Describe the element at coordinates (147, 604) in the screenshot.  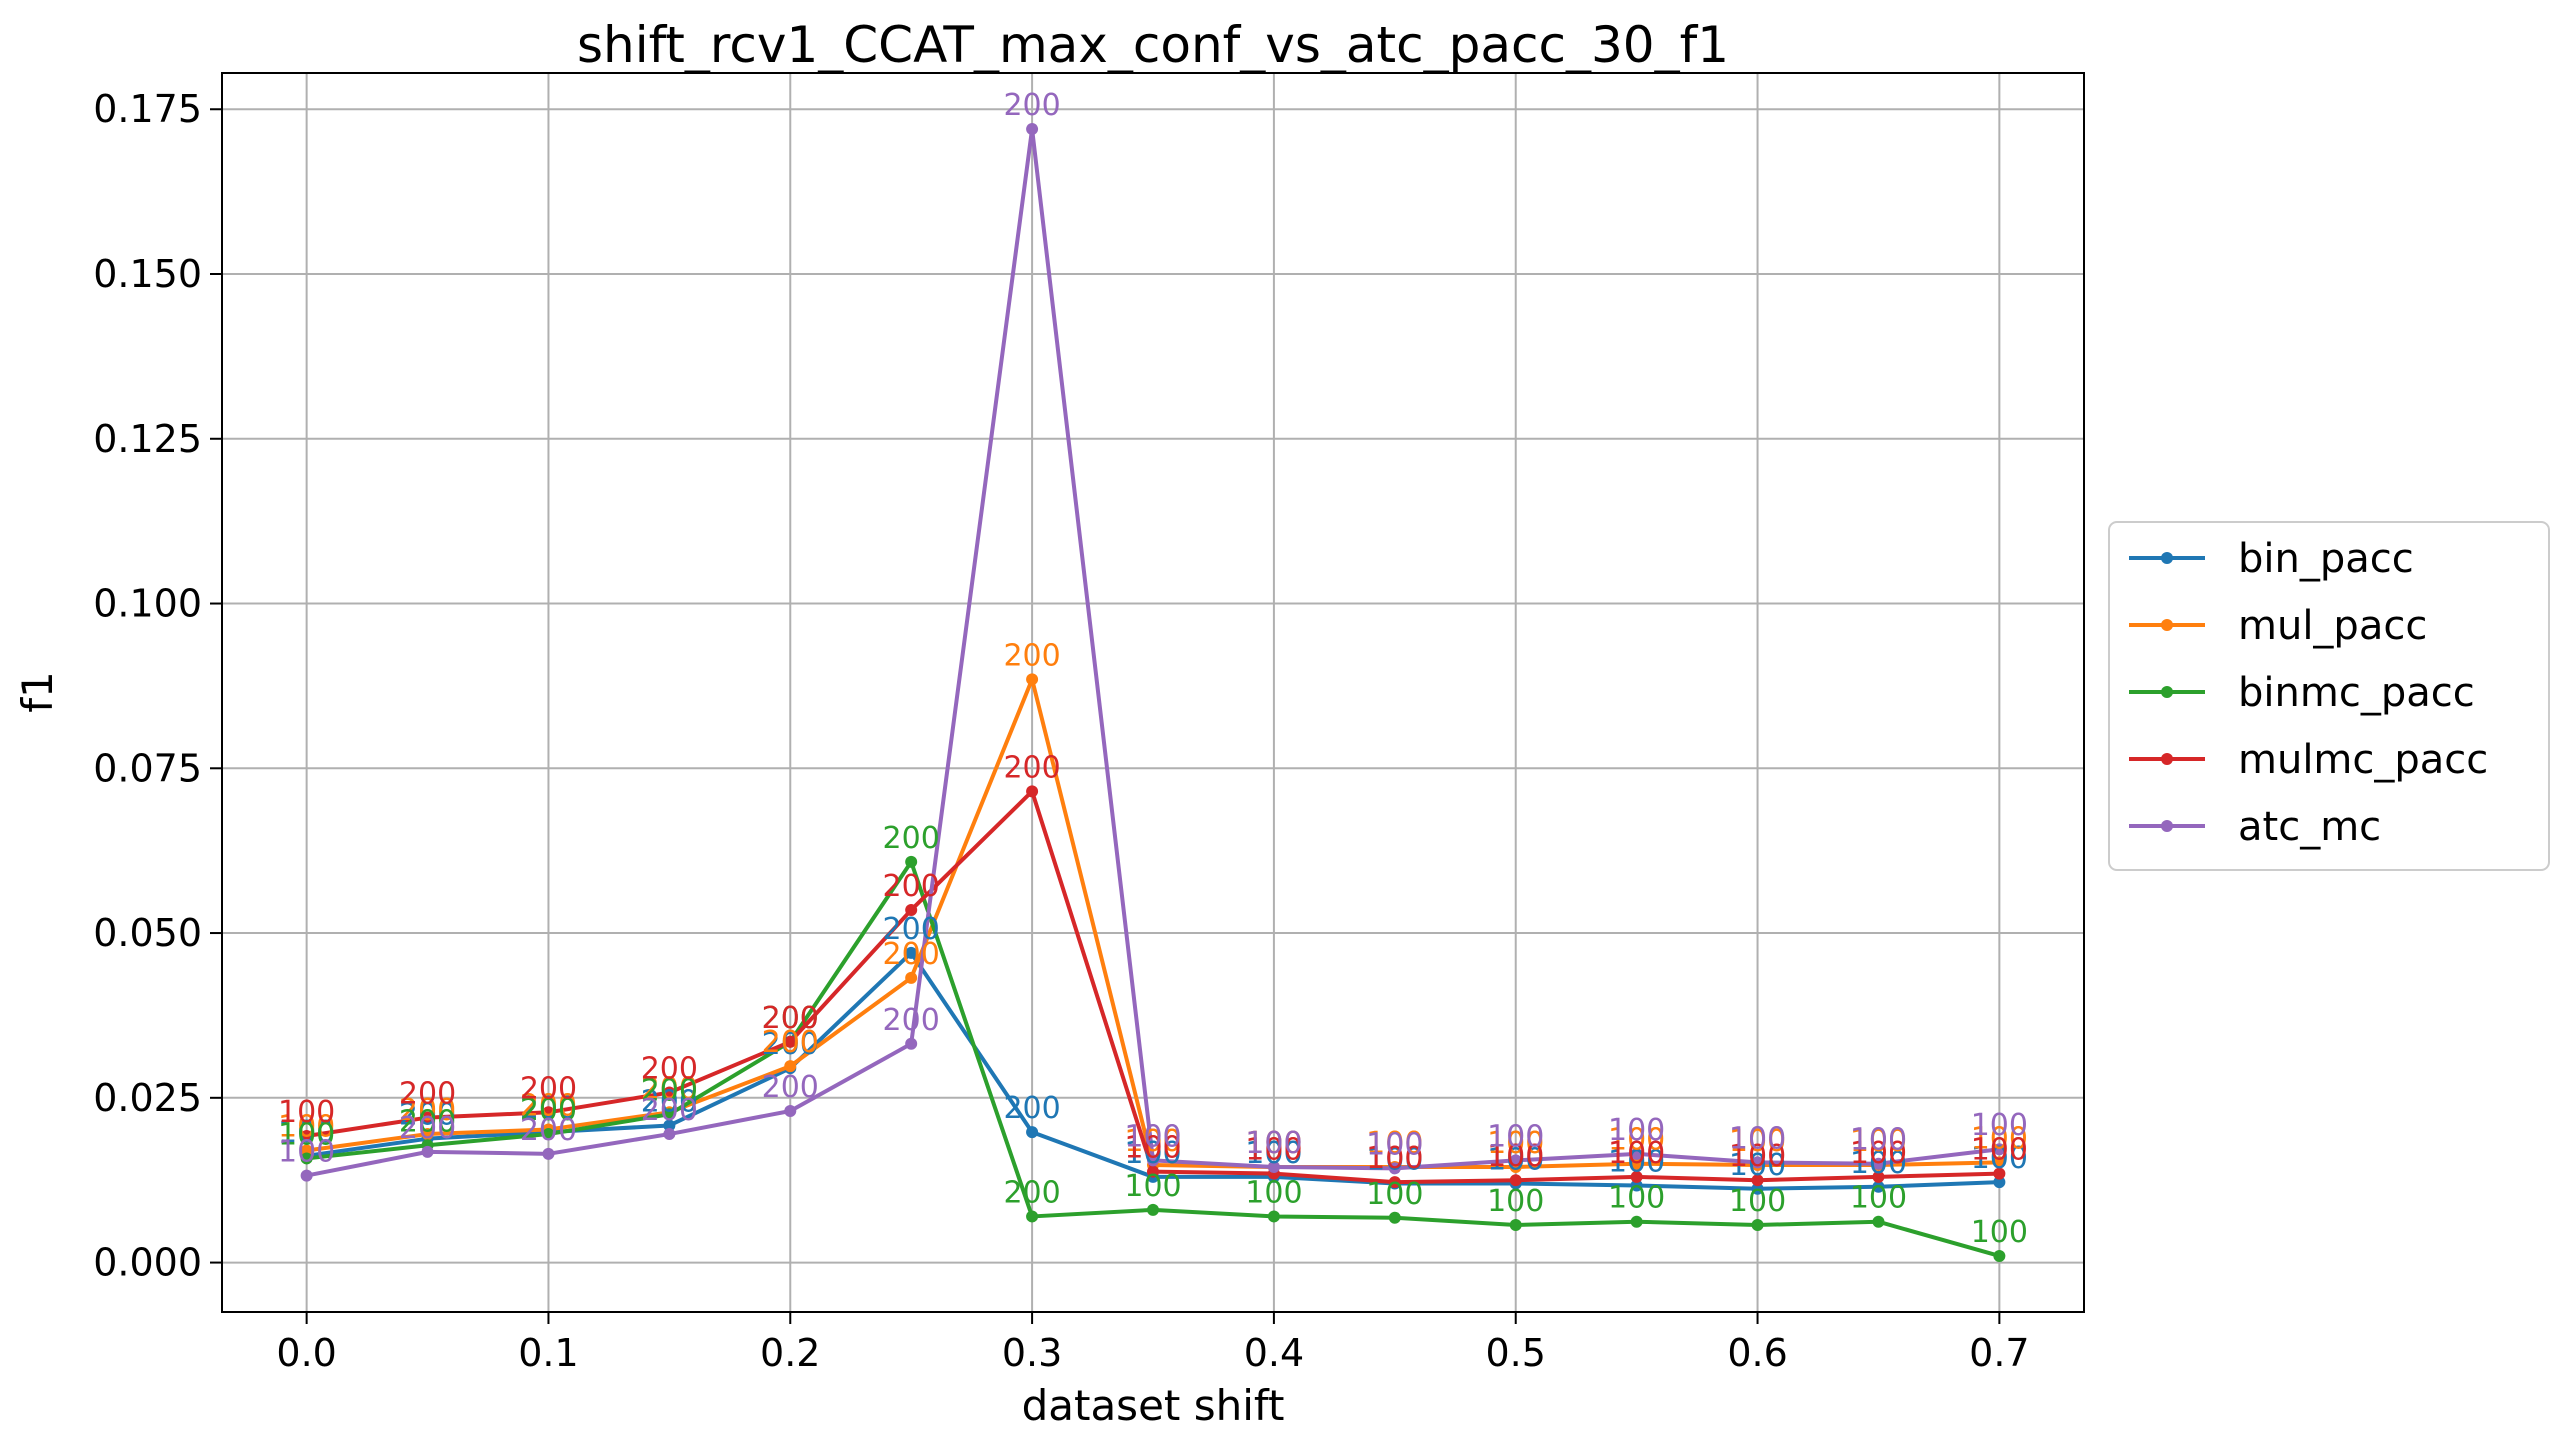
I see `y-tick-label: 0.100` at that location.